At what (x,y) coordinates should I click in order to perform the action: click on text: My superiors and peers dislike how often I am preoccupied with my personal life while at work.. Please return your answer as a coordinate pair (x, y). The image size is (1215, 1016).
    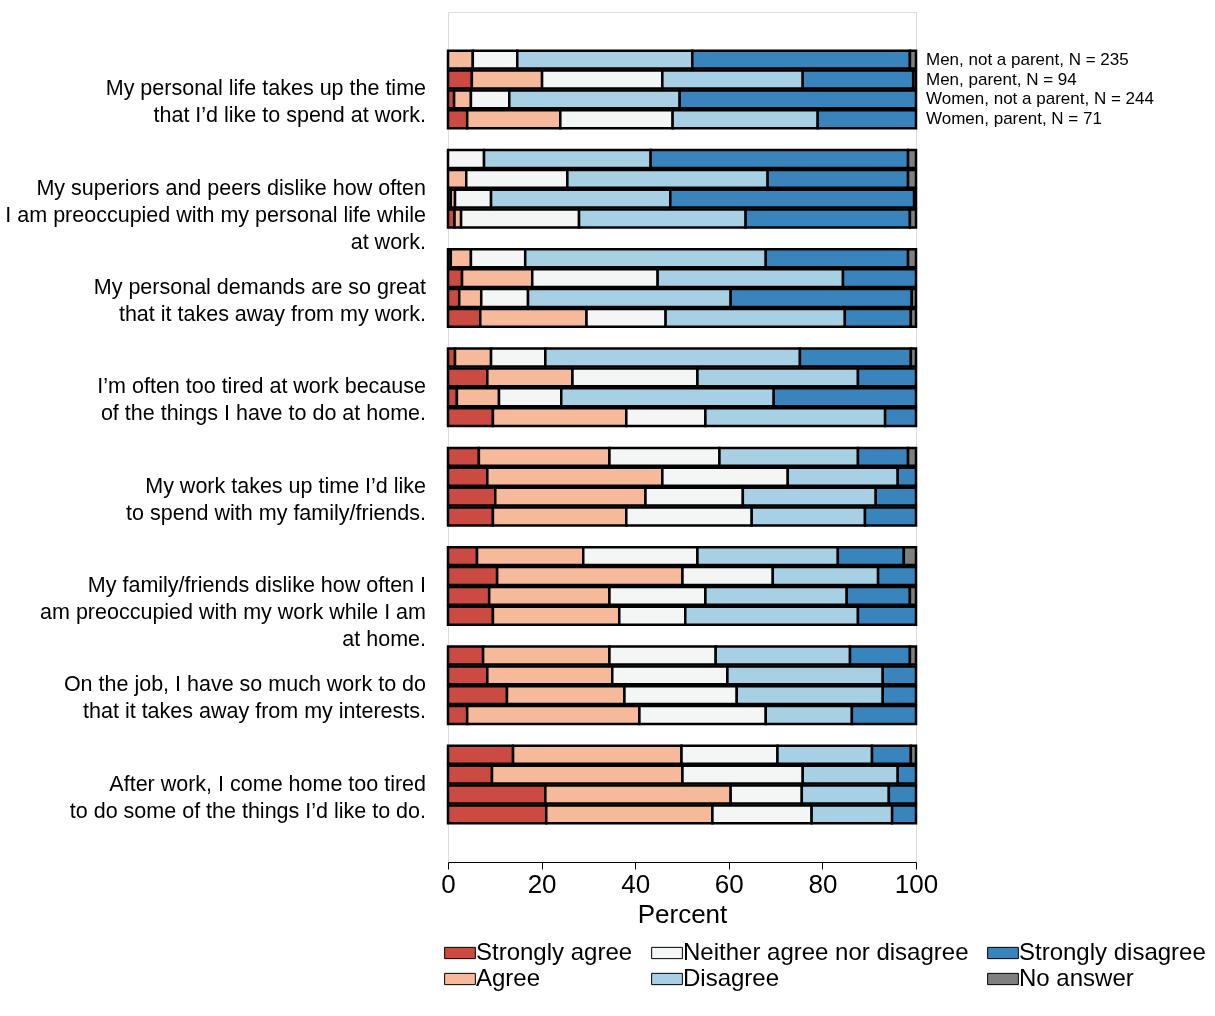
    Looking at the image, I should click on (215, 214).